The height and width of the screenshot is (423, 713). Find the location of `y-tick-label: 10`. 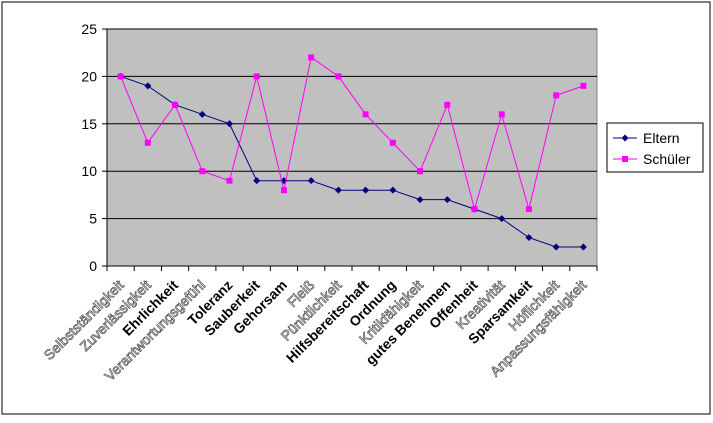

y-tick-label: 10 is located at coordinates (89, 171).